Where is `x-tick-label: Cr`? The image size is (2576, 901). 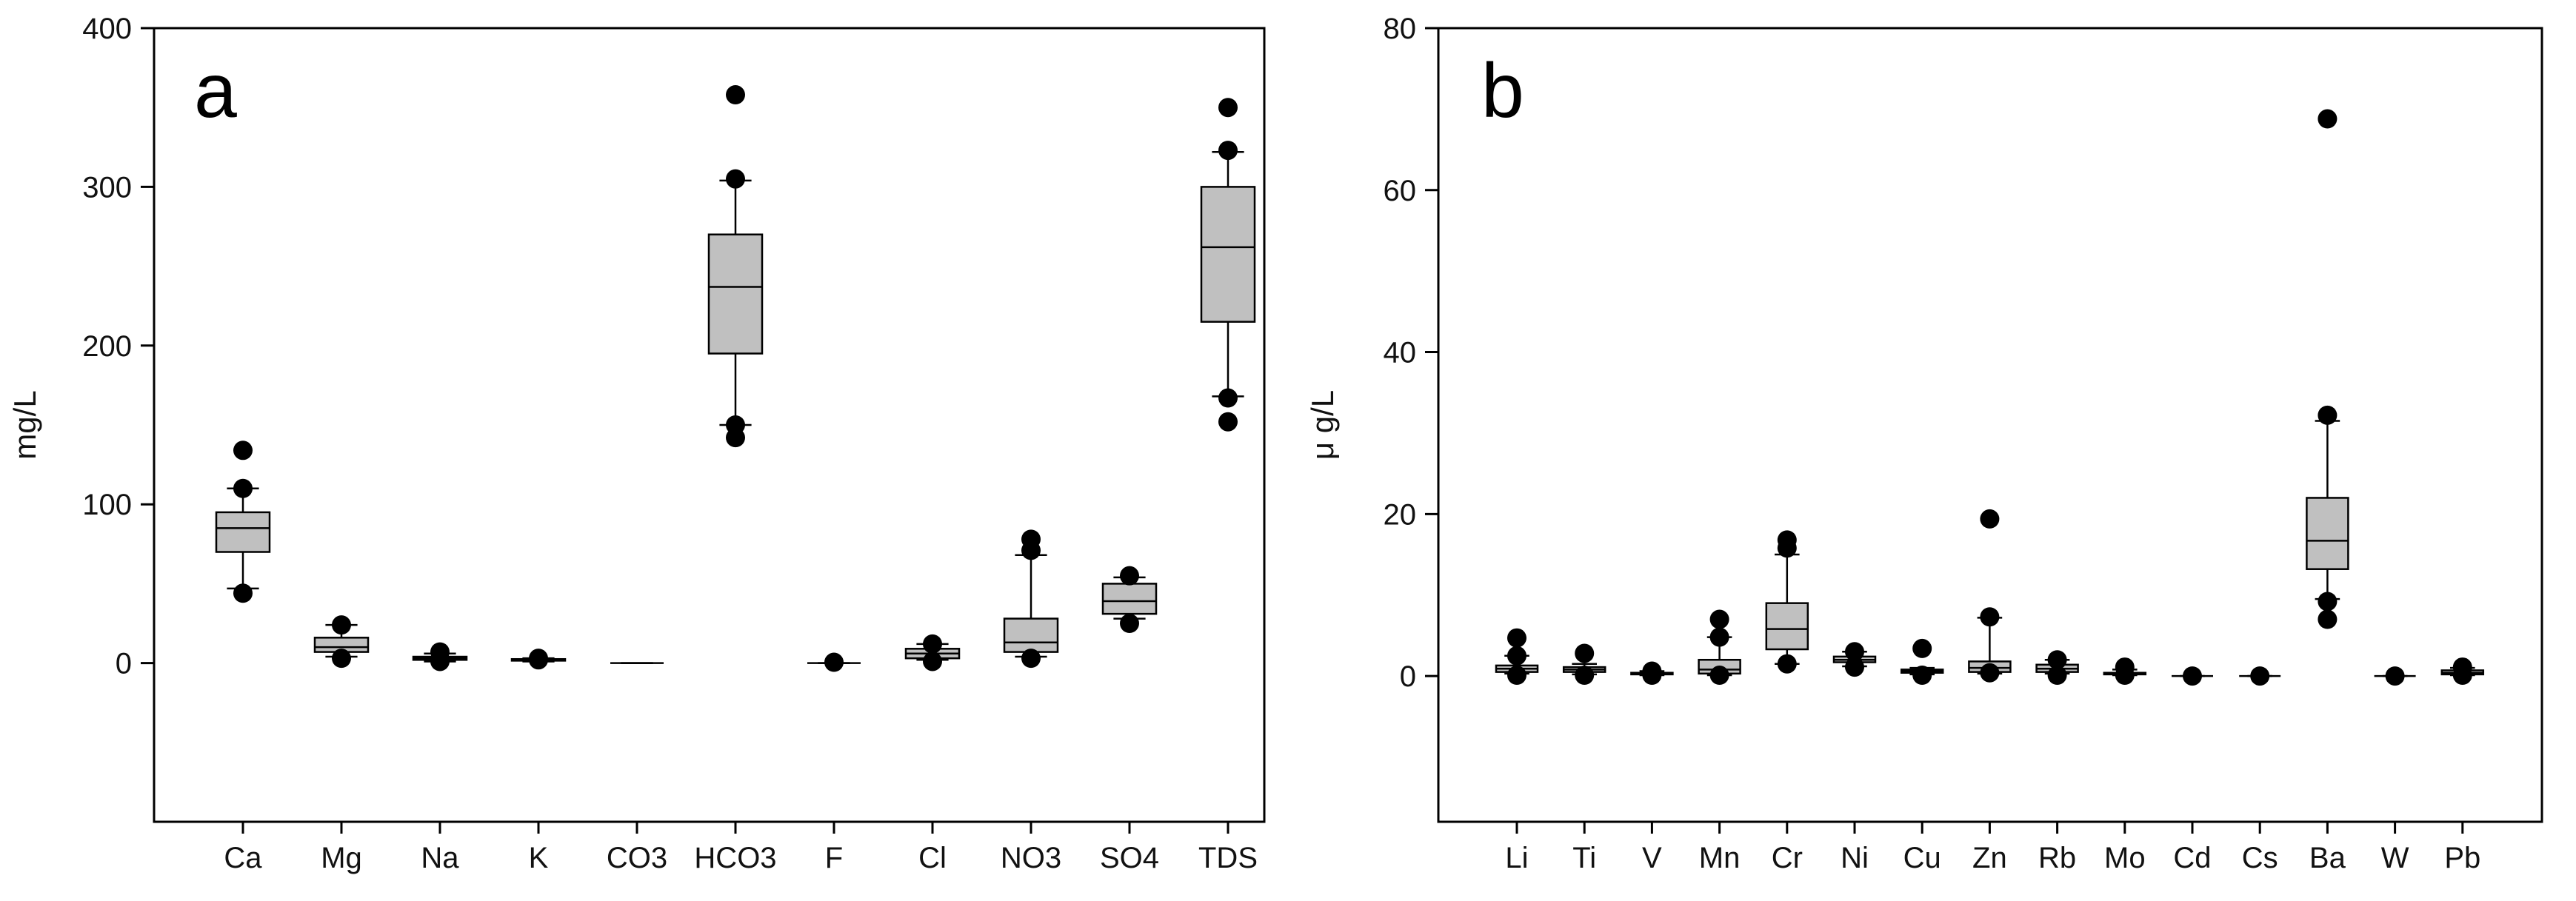
x-tick-label: Cr is located at coordinates (1787, 858).